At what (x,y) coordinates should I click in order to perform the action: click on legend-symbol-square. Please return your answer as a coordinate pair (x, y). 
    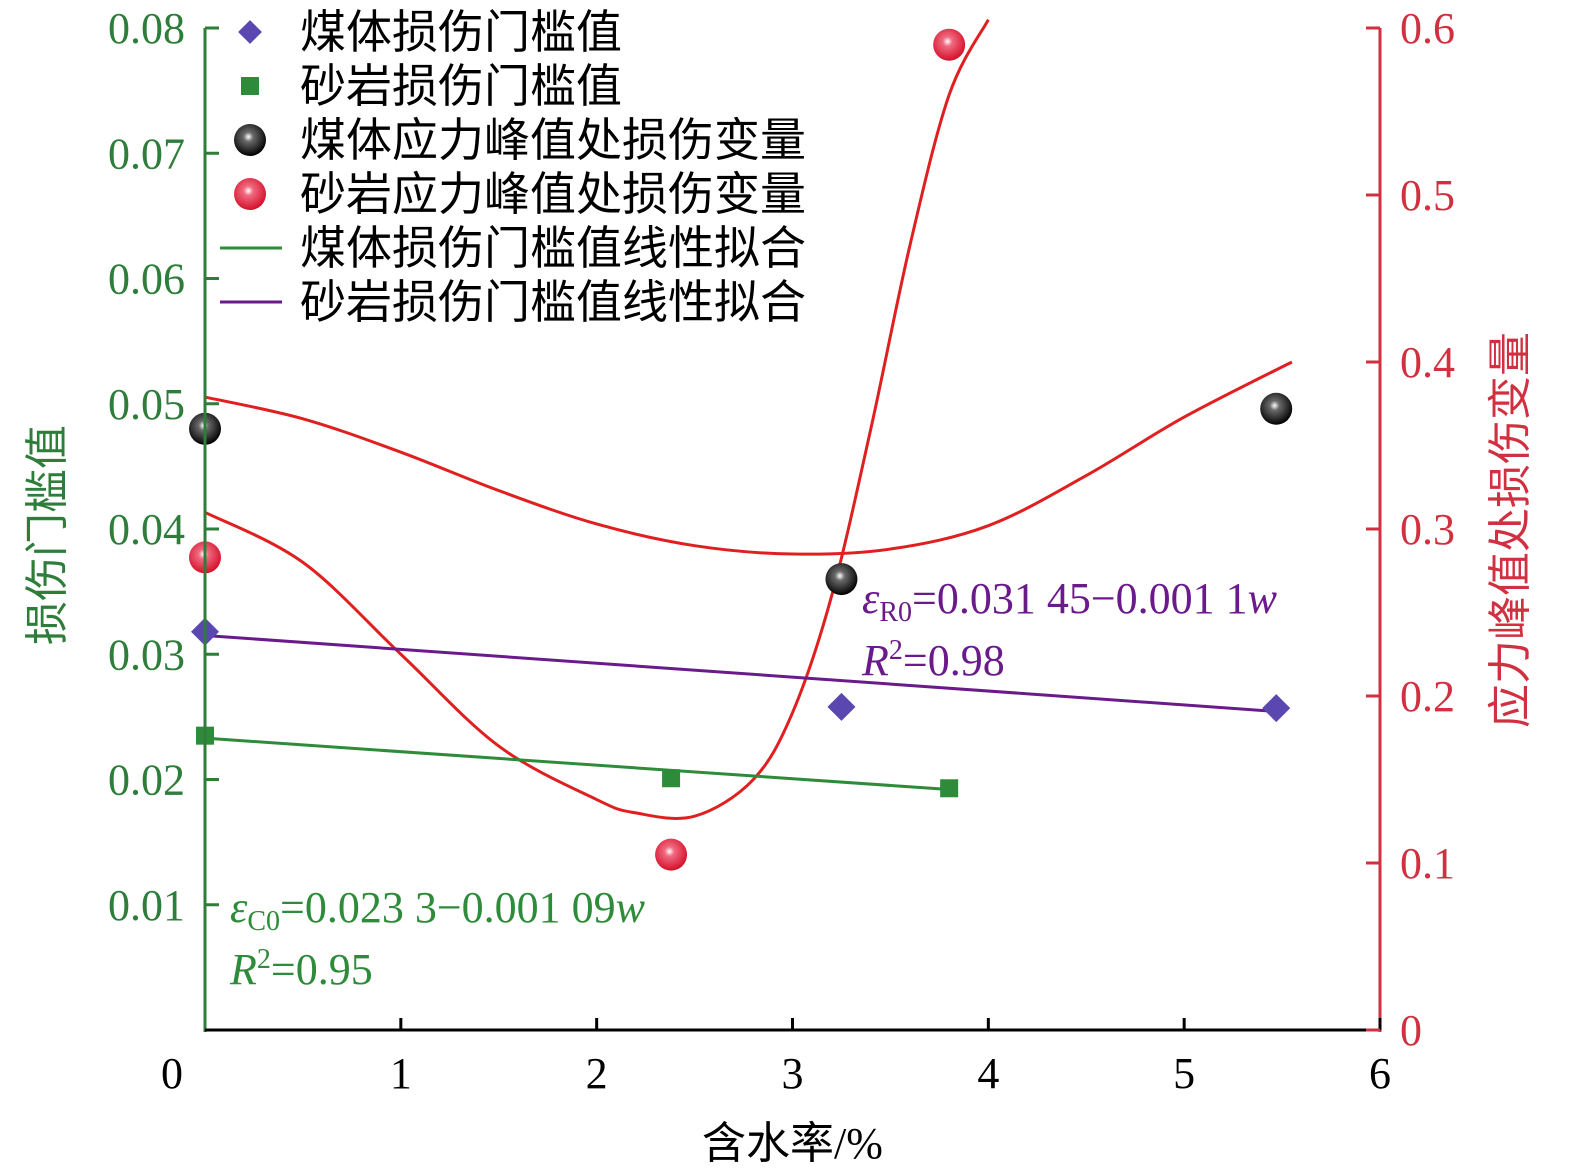
    Looking at the image, I should click on (250, 86).